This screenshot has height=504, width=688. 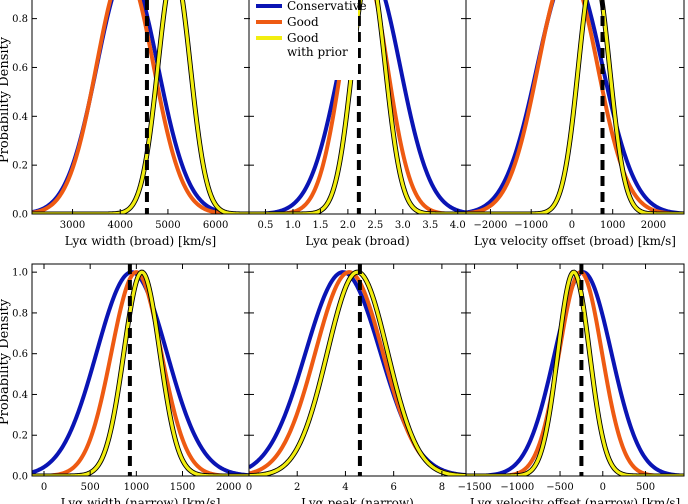 I want to click on x-tick-label: 1.0, so click(x=293, y=225).